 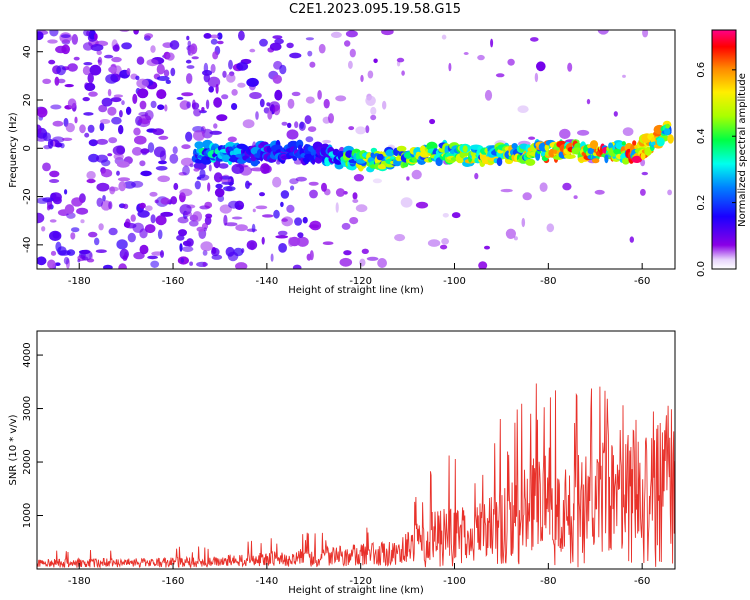 What do you see at coordinates (27, 100) in the screenshot?
I see `spectrogram-y-tick-label: 20` at bounding box center [27, 100].